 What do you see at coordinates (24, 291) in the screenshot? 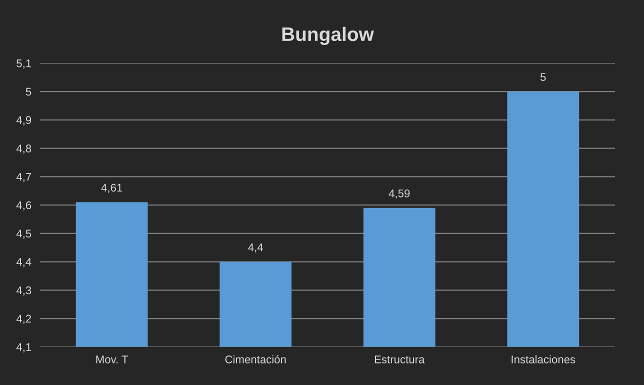
I see `y-tick-label: 4,3` at bounding box center [24, 291].